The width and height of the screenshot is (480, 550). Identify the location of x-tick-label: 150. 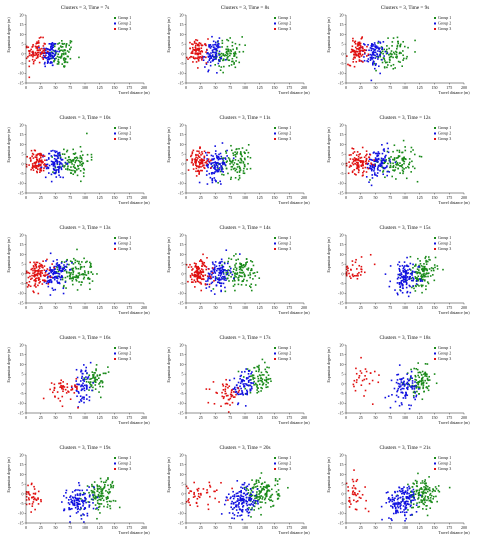
(115, 197).